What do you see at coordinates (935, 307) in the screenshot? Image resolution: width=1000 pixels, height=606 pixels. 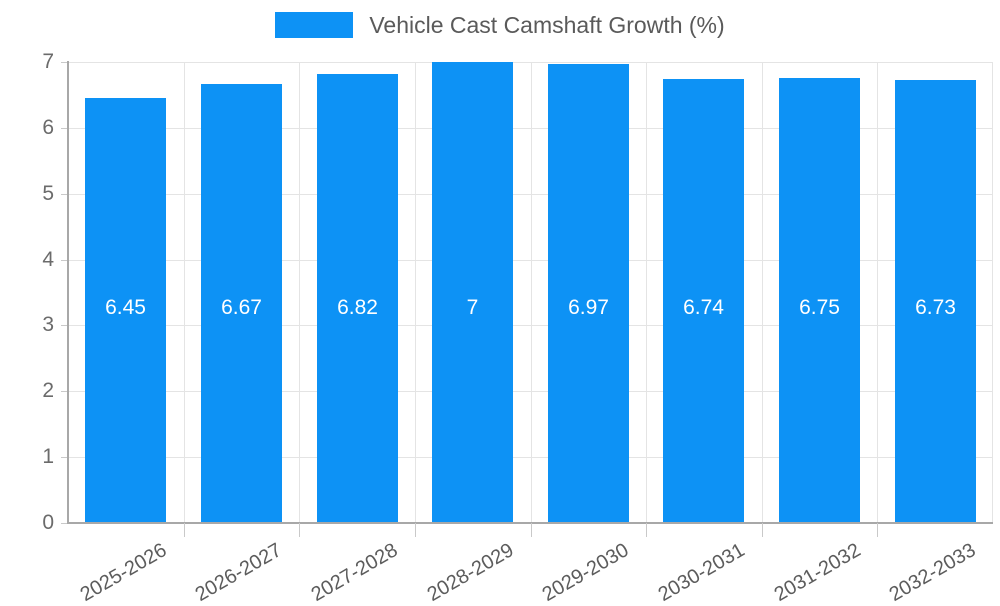 I see `bar-value-label: 6.73` at bounding box center [935, 307].